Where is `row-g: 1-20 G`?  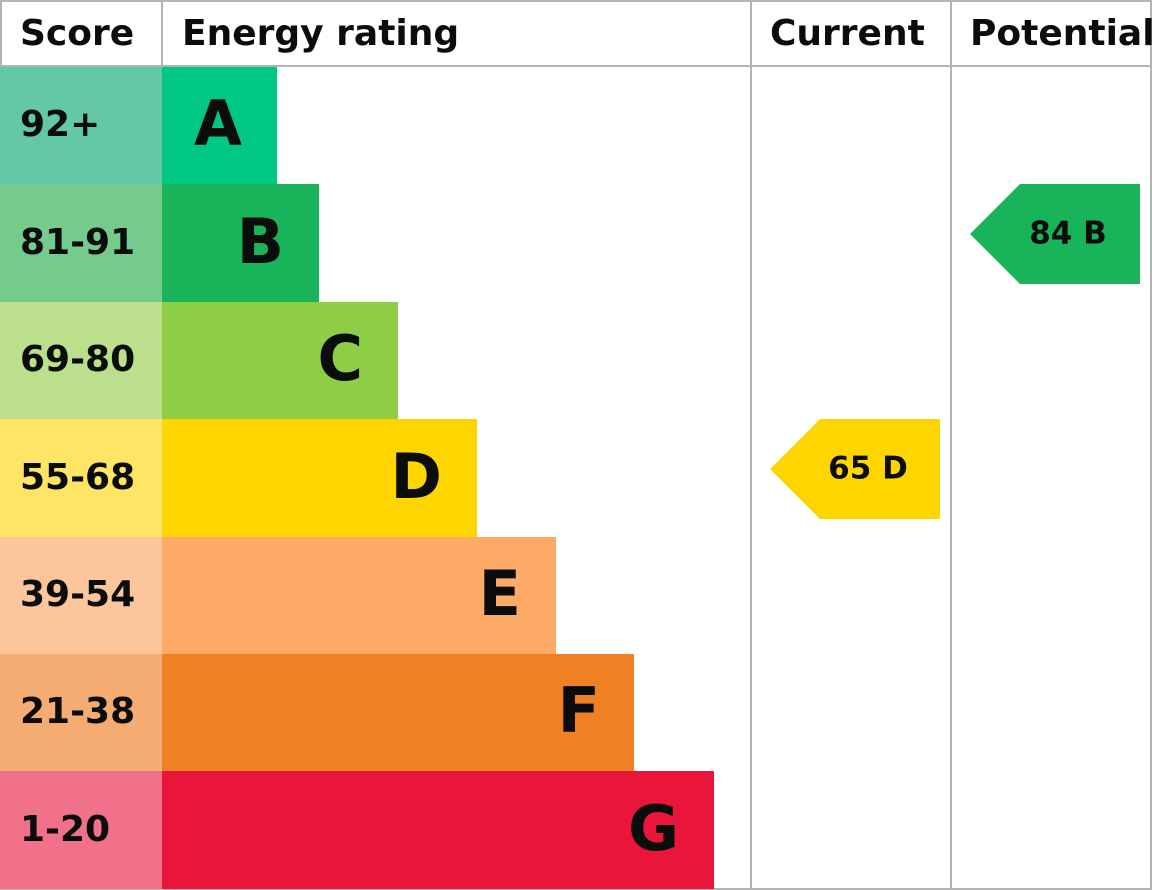 row-g: 1-20 G is located at coordinates (357, 830).